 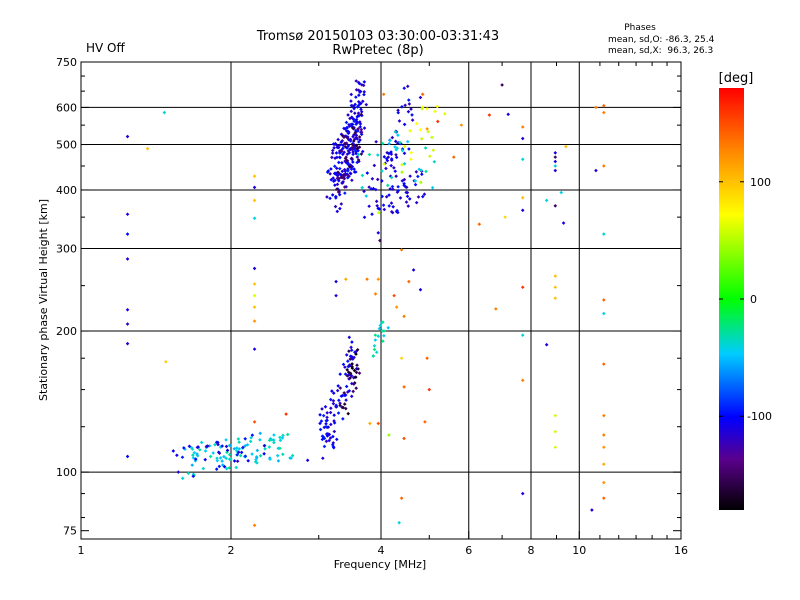 I want to click on phase-box-line-o: mean, sd,O: -86.3, 25.4, so click(x=661, y=40).